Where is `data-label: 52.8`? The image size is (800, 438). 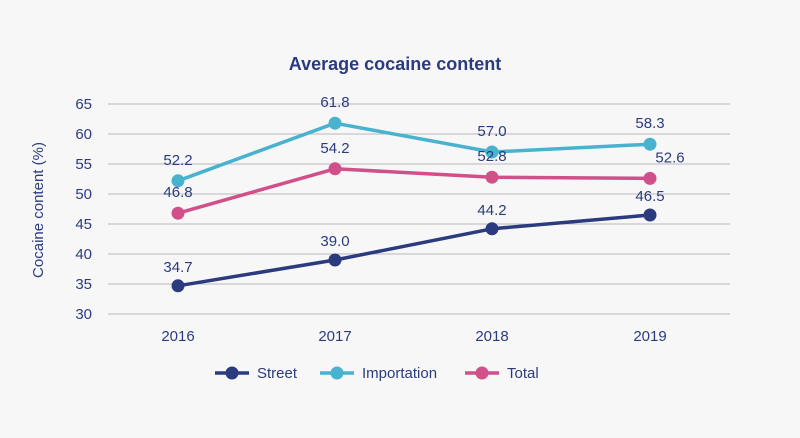
data-label: 52.8 is located at coordinates (491, 156).